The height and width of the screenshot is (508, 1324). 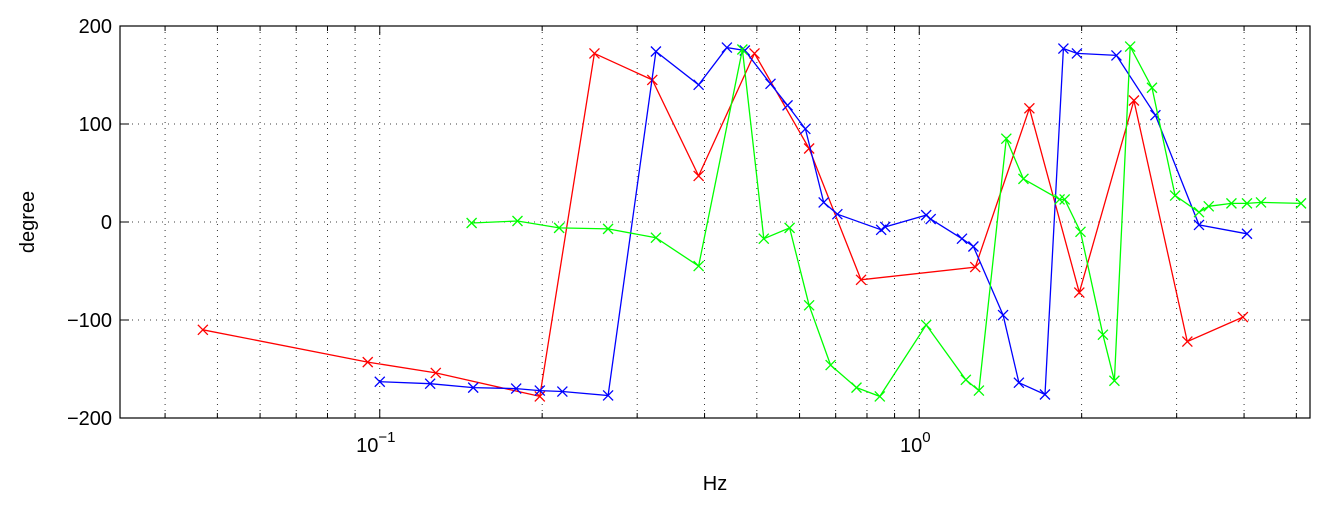 I want to click on y-tick-label: −100, so click(x=89, y=321).